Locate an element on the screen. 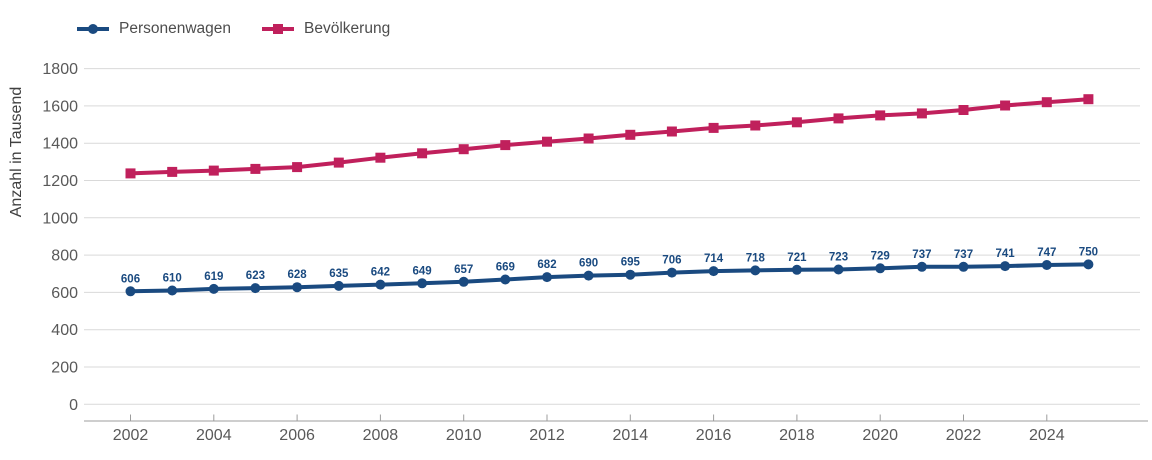 The image size is (1152, 460). x-tick-label: 2002 is located at coordinates (131, 435).